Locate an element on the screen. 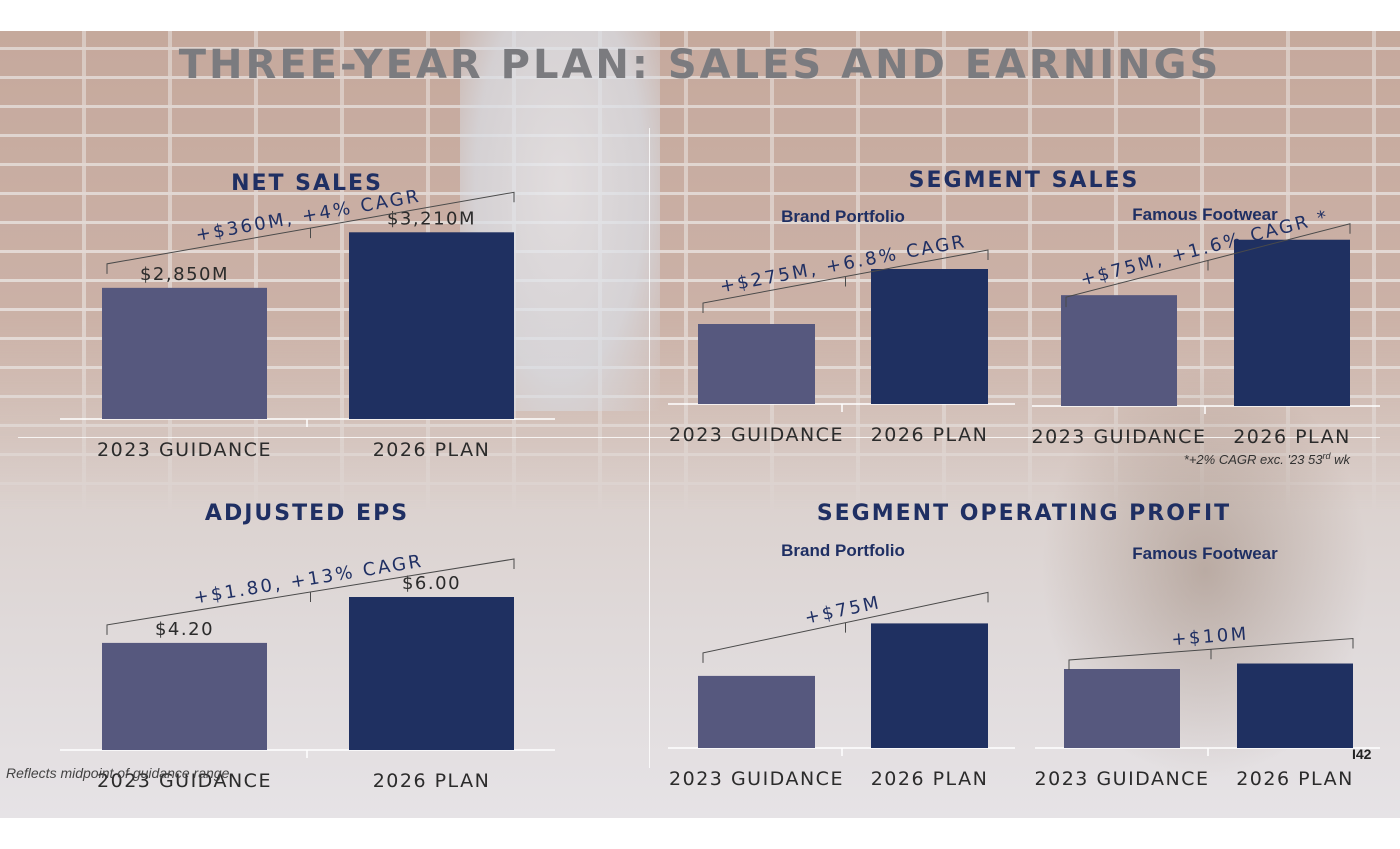  page-title: THREE-YEAR PLAN: SALES AND EARNINGS is located at coordinates (700, 65).